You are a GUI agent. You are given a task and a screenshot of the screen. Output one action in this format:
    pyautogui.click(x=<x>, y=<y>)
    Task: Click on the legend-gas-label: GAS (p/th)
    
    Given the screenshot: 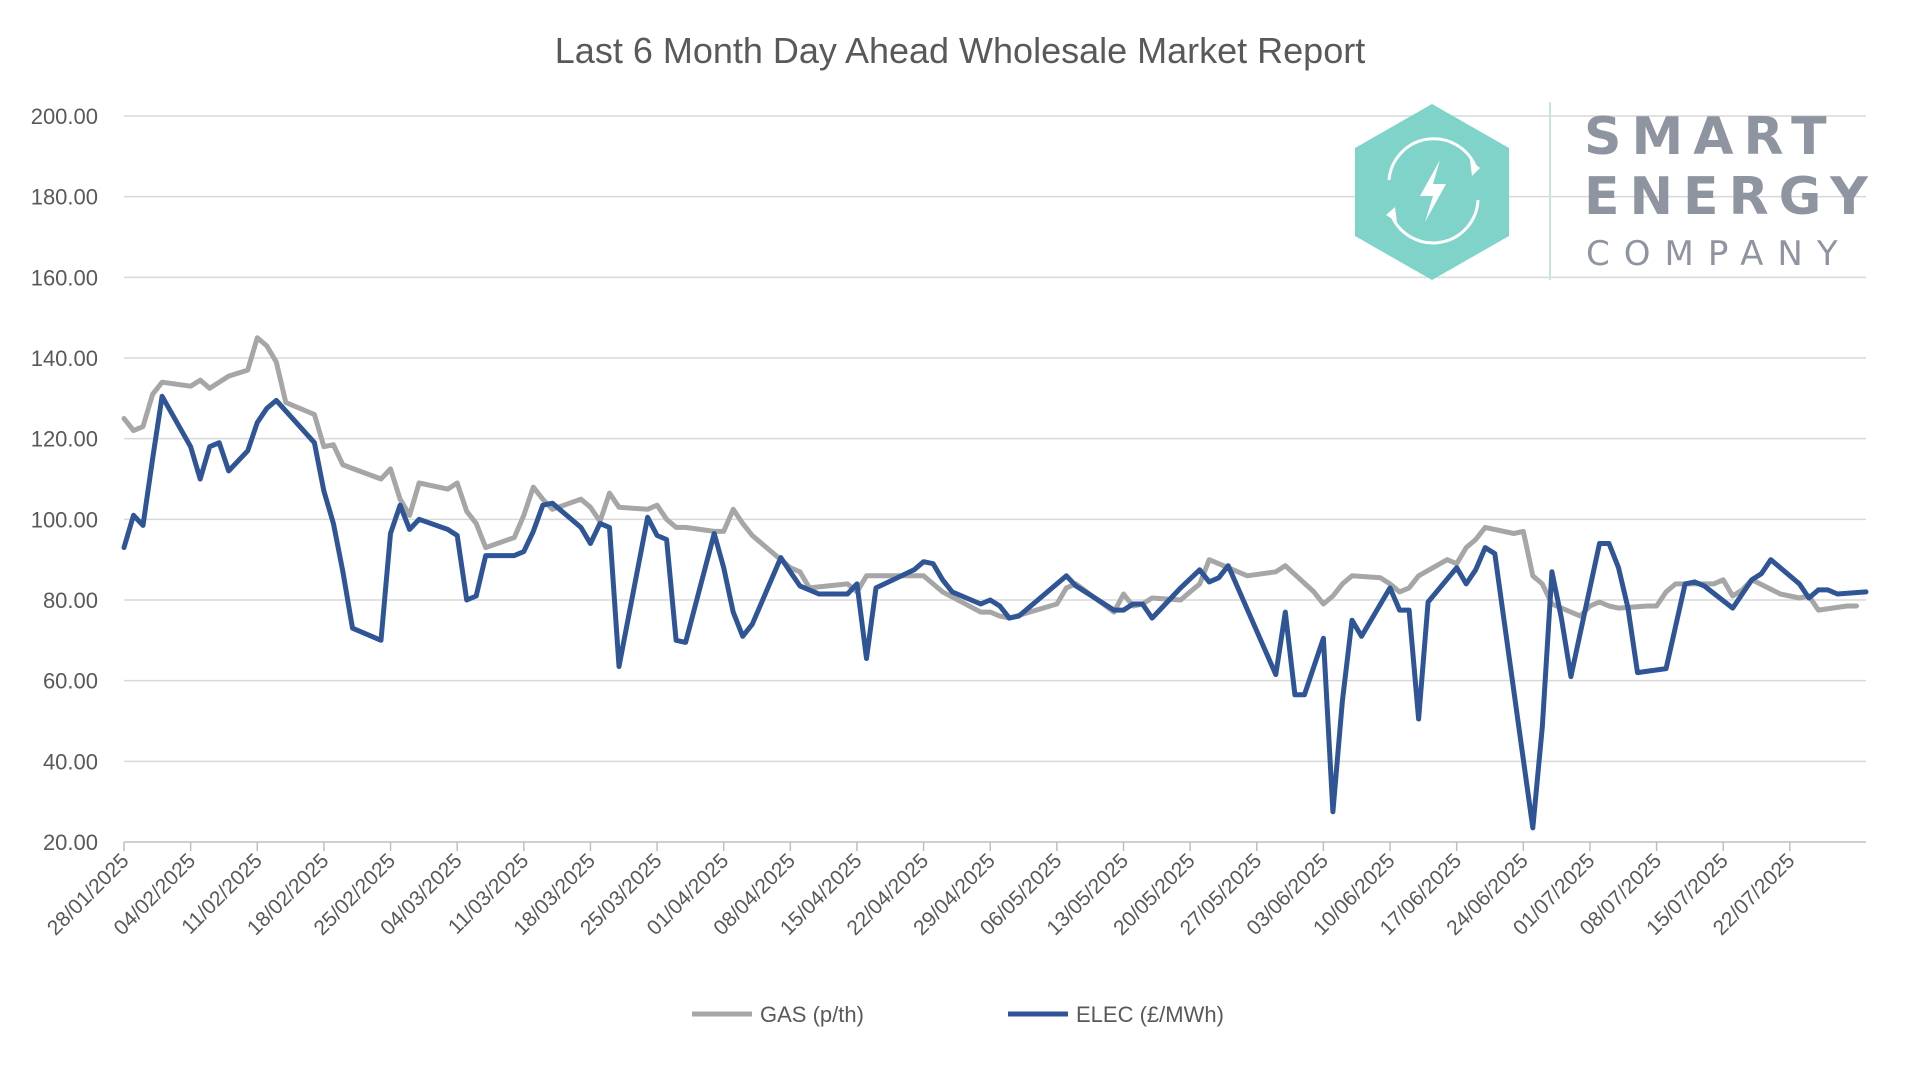 What is the action you would take?
    pyautogui.click(x=812, y=1014)
    